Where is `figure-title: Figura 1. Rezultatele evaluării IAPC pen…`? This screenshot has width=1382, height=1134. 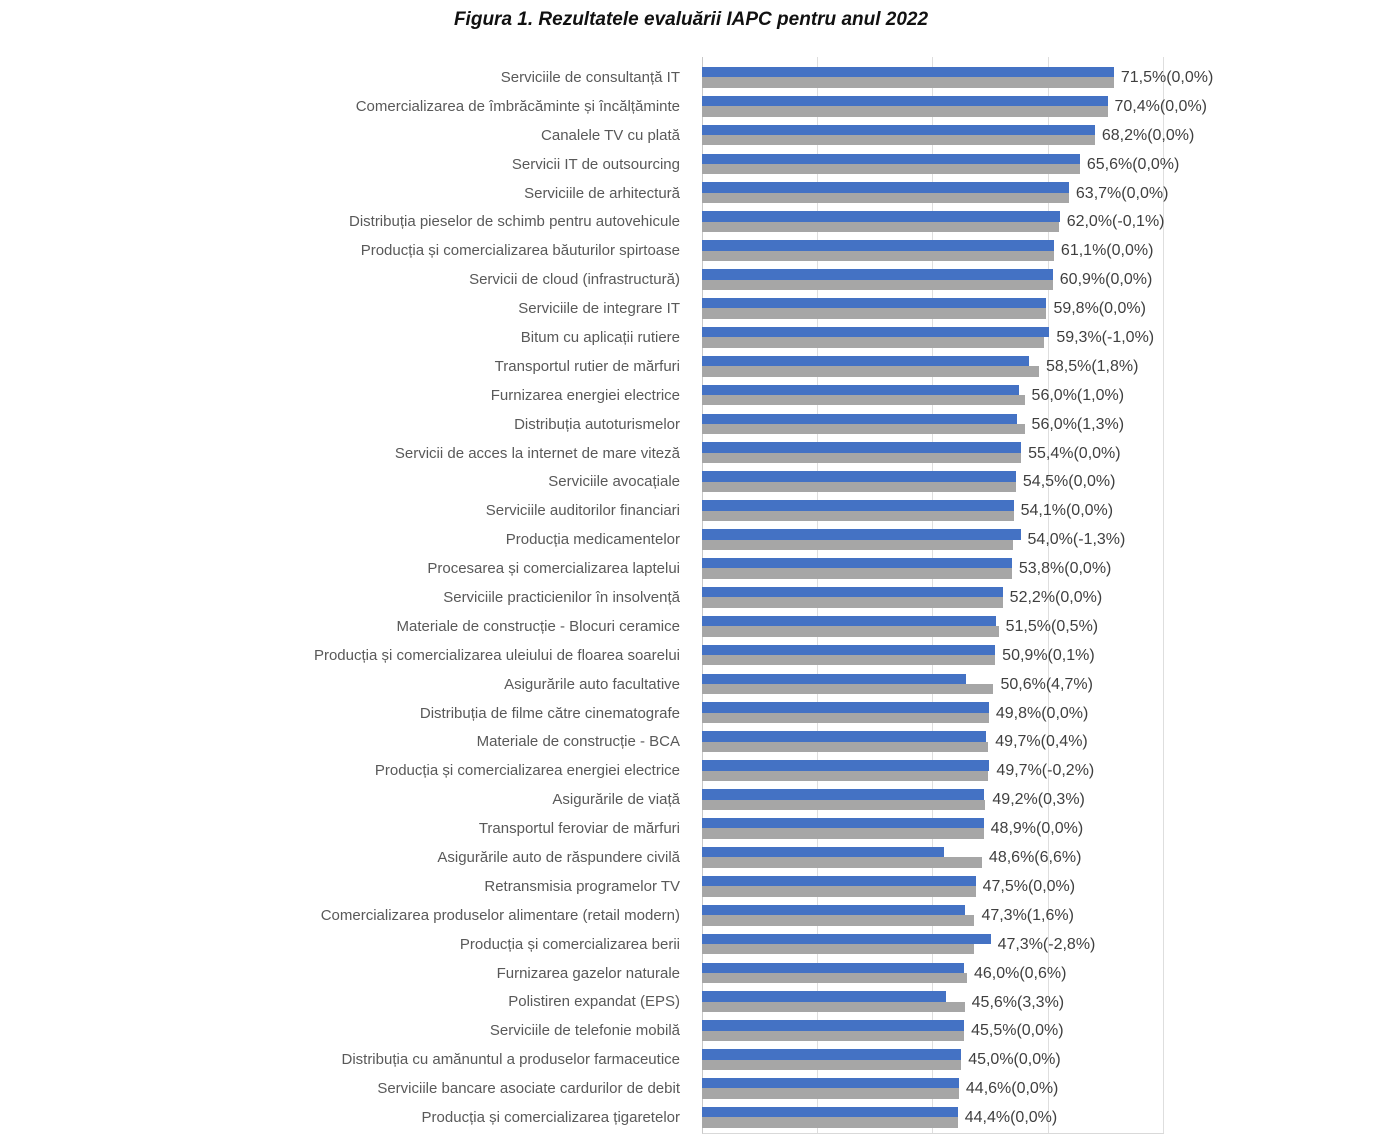
figure-title: Figura 1. Rezultatele evaluării IAPC pen… is located at coordinates (691, 19).